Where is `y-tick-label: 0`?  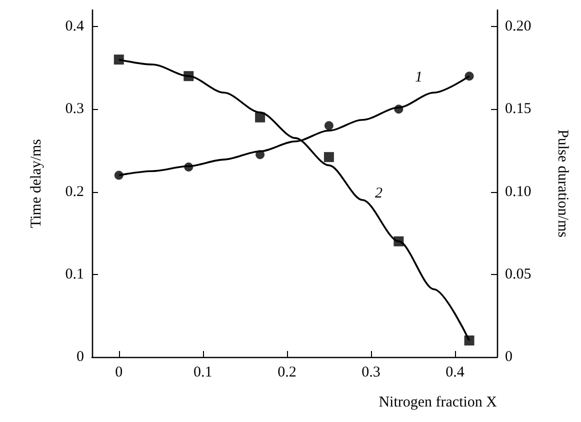 y-tick-label: 0 is located at coordinates (80, 357).